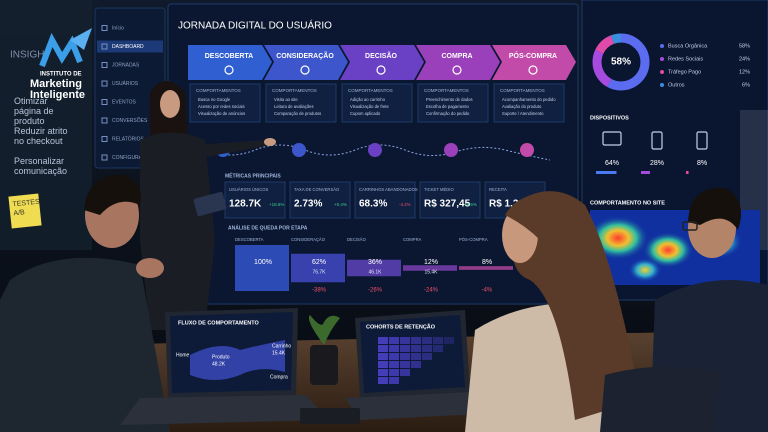 Image resolution: width=768 pixels, height=432 pixels. Describe the element at coordinates (388, 189) in the screenshot. I see `metric-label: CARRINHOS ABANDONADOS` at that location.